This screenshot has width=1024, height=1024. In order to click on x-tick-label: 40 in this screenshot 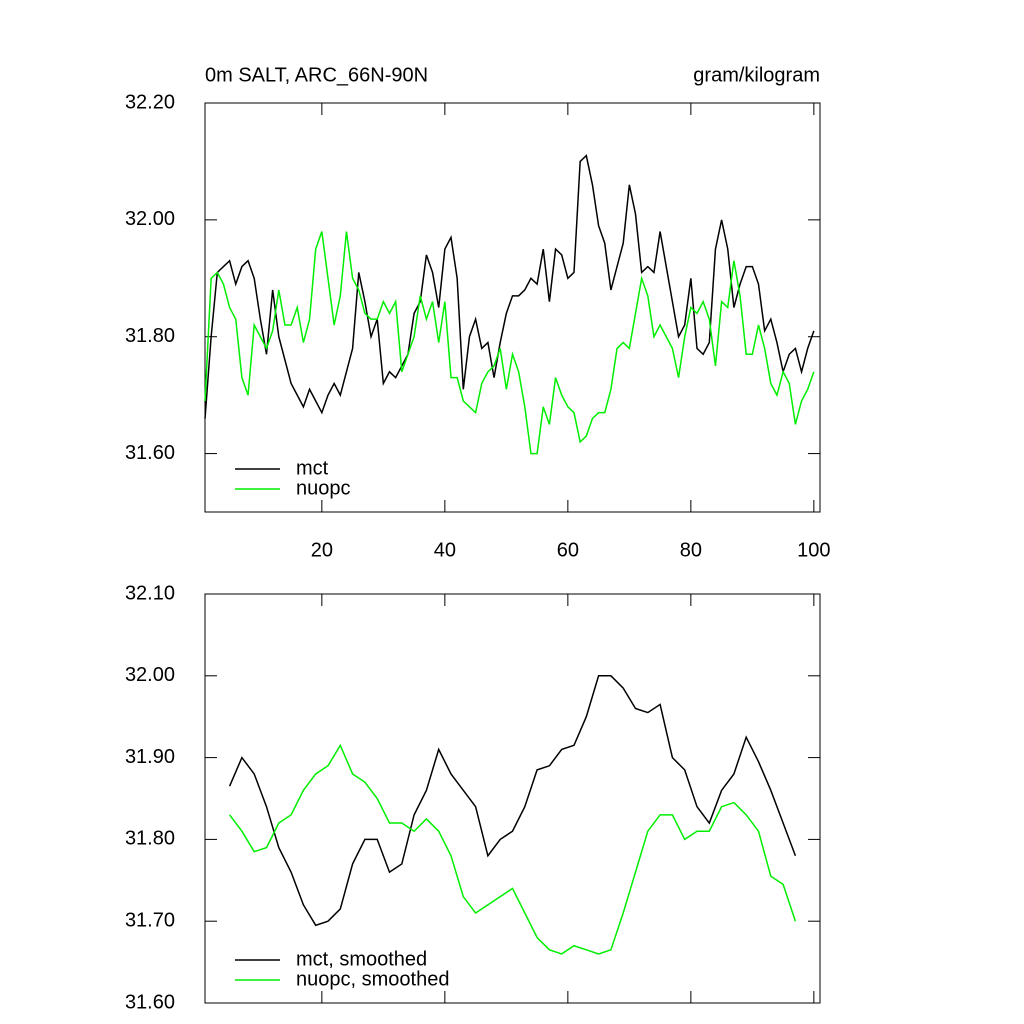, I will do `click(445, 550)`.